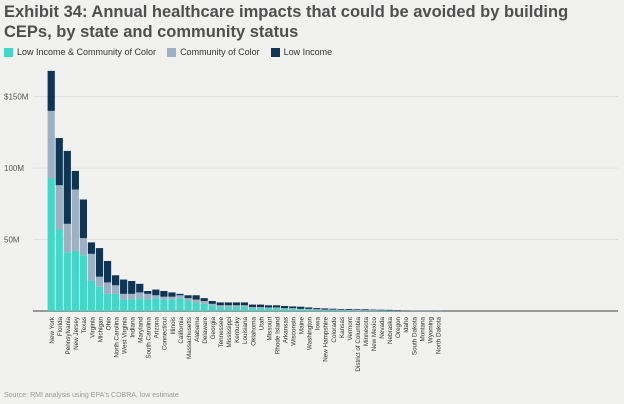 The height and width of the screenshot is (404, 624). Describe the element at coordinates (414, 336) in the screenshot. I see `x-tick-label: South Dakota` at that location.